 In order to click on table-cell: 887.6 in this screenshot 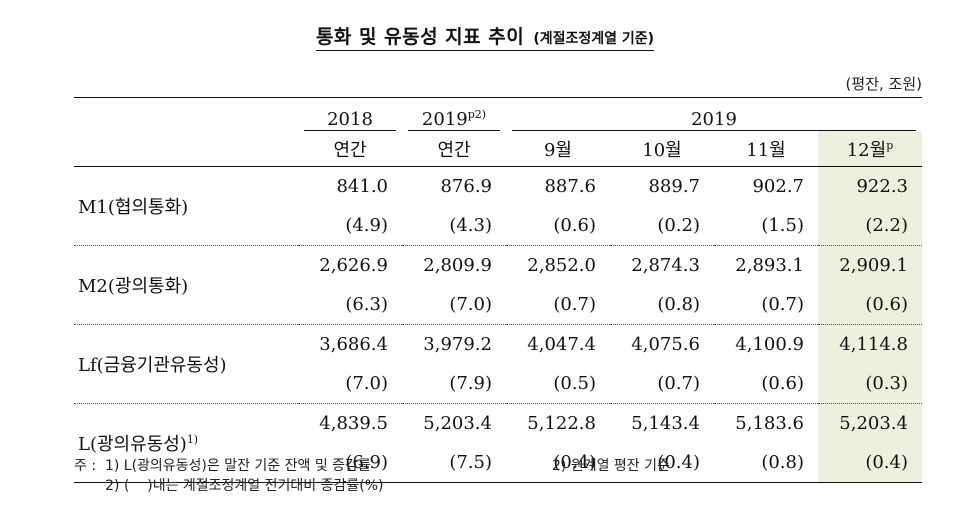, I will do `click(570, 186)`.